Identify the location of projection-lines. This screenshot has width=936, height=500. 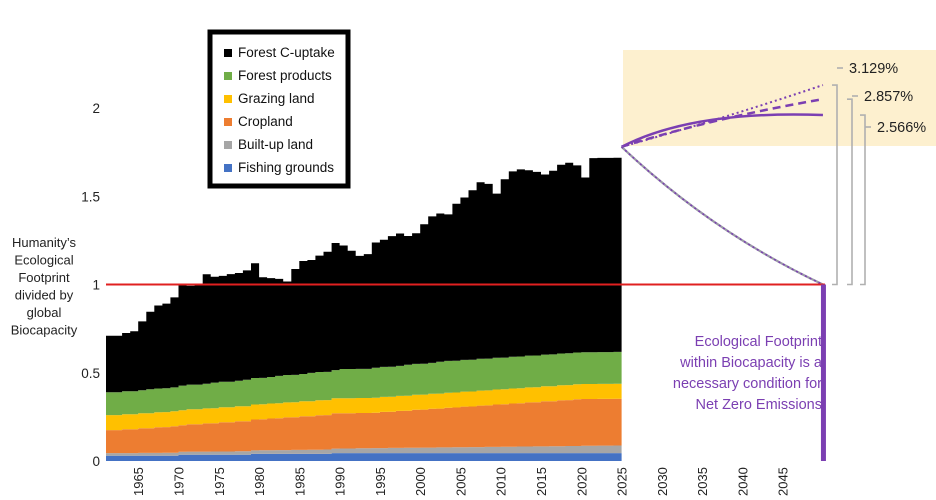
(722, 185).